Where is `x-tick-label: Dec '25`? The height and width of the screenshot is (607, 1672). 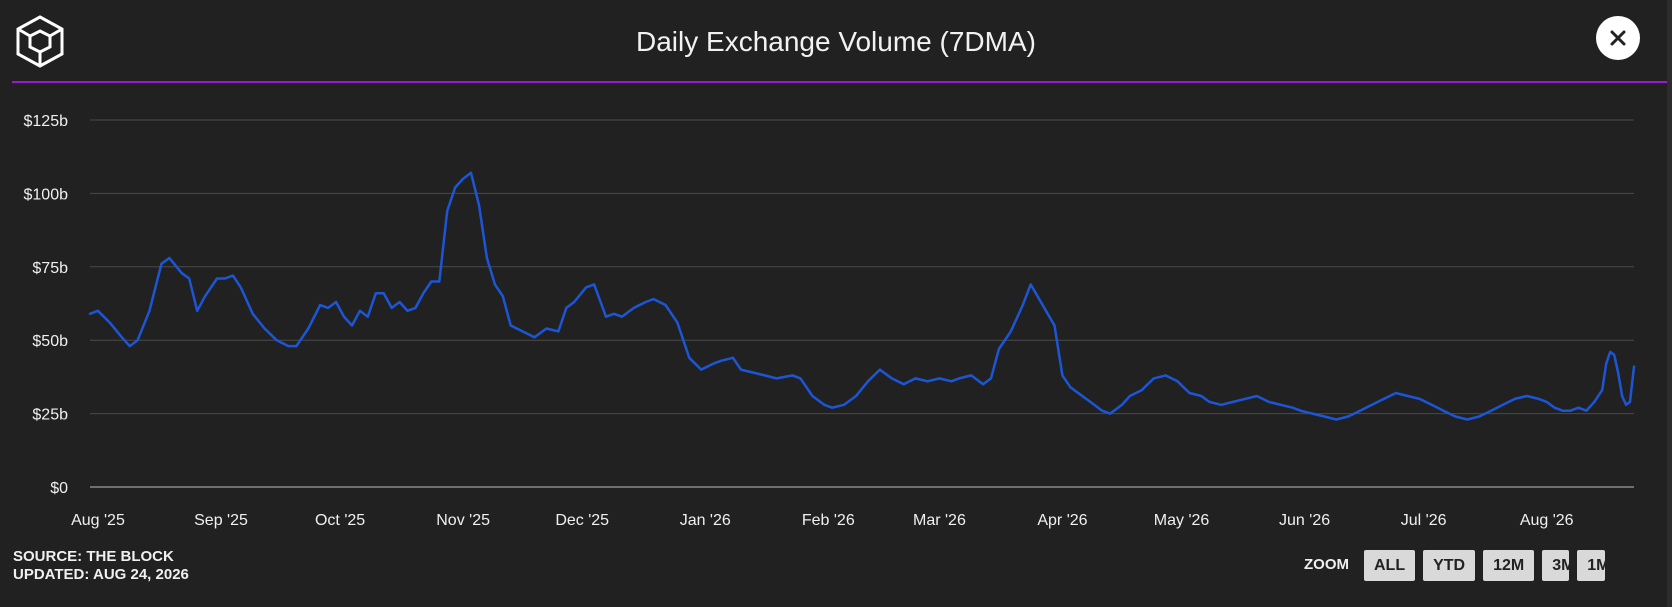 x-tick-label: Dec '25 is located at coordinates (582, 520).